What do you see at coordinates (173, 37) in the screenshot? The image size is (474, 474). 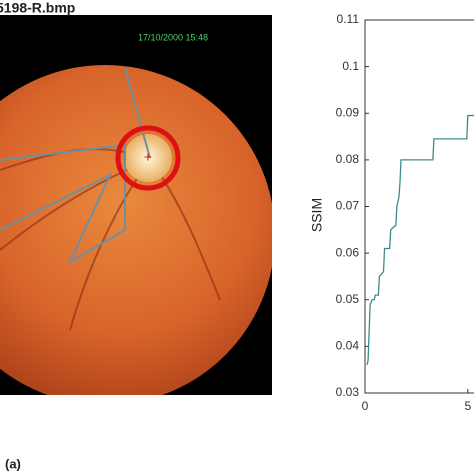 I see `timestamp: 17/10/2000 15:48` at bounding box center [173, 37].